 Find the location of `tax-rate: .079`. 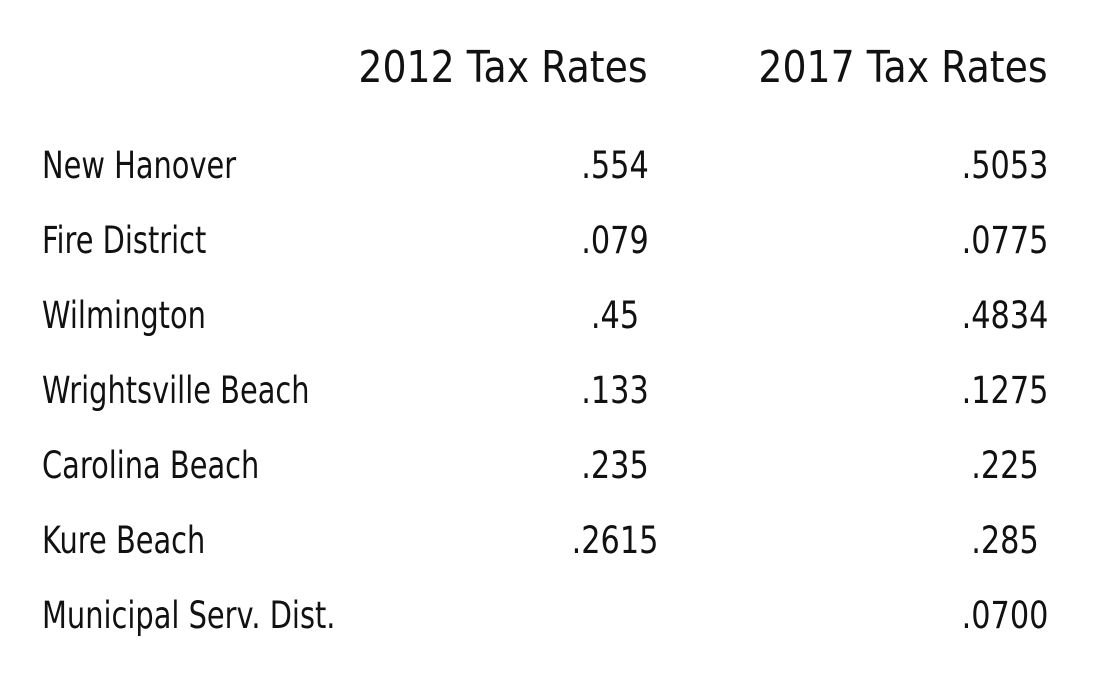

tax-rate: .079 is located at coordinates (615, 240).